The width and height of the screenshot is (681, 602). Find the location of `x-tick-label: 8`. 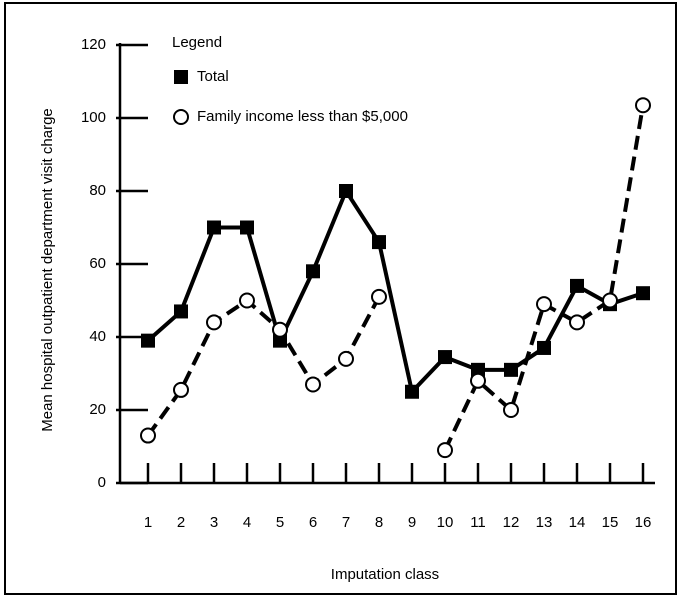

x-tick-label: 8 is located at coordinates (379, 522).